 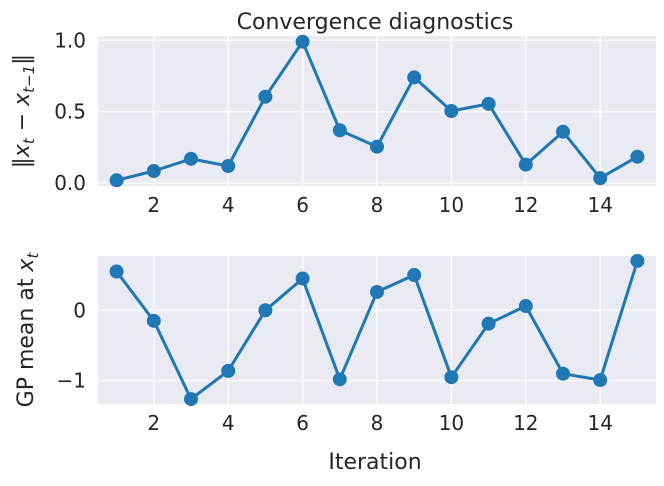 I want to click on y-tick-label: 0.5, so click(x=70, y=112).